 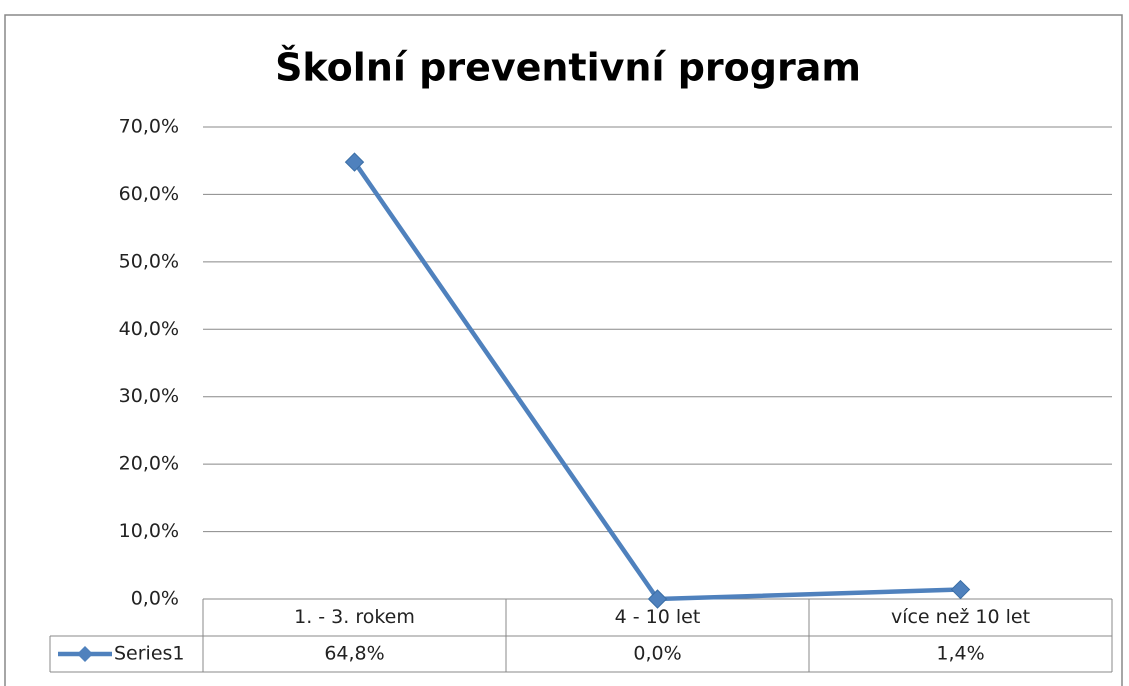 What do you see at coordinates (149, 127) in the screenshot?
I see `y-tick-label: 70,0%` at bounding box center [149, 127].